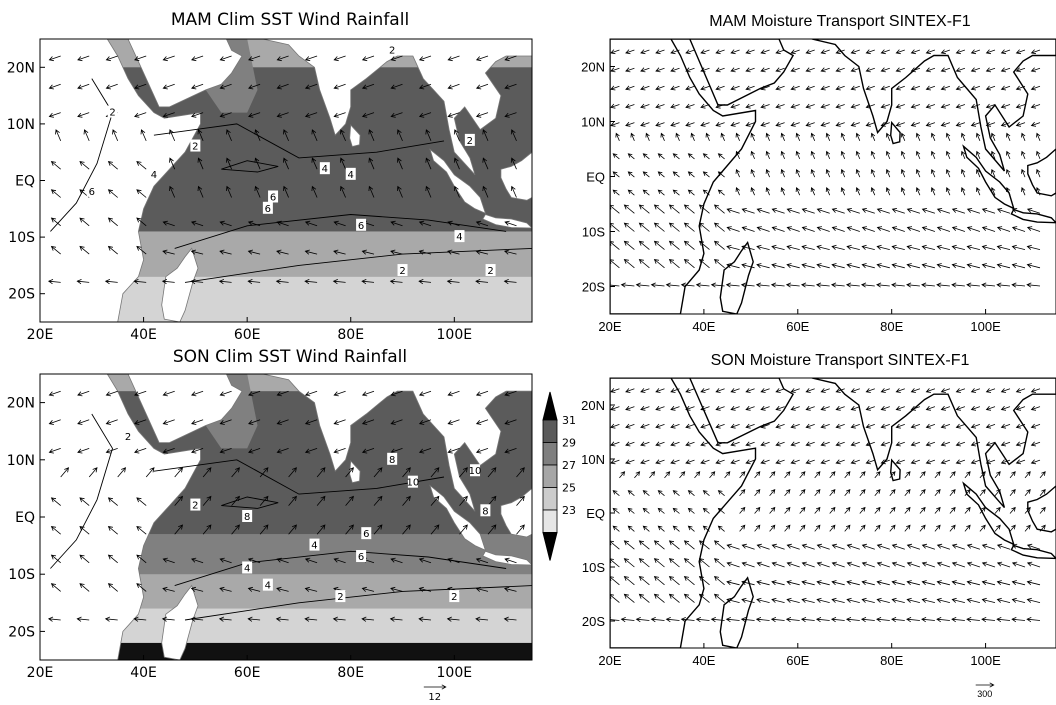  Describe the element at coordinates (324, 168) in the screenshot. I see `contour-label-bg` at that location.